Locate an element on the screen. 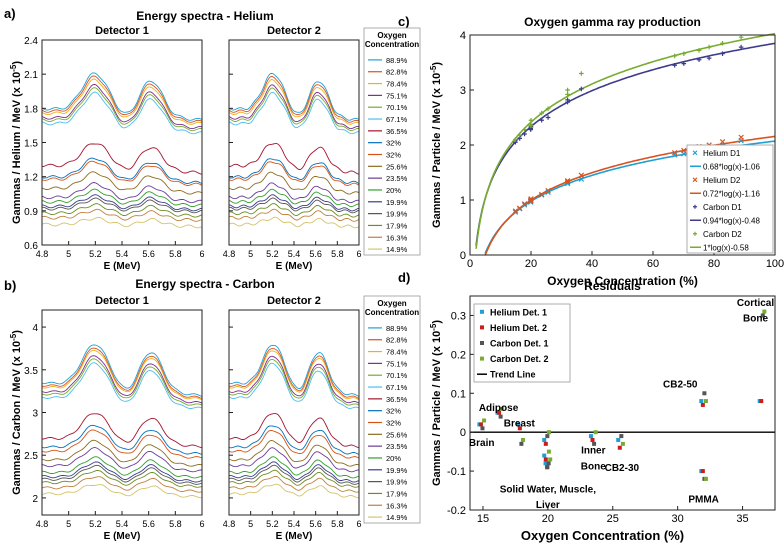  panel-d-annotation: Brain is located at coordinates (482, 443).